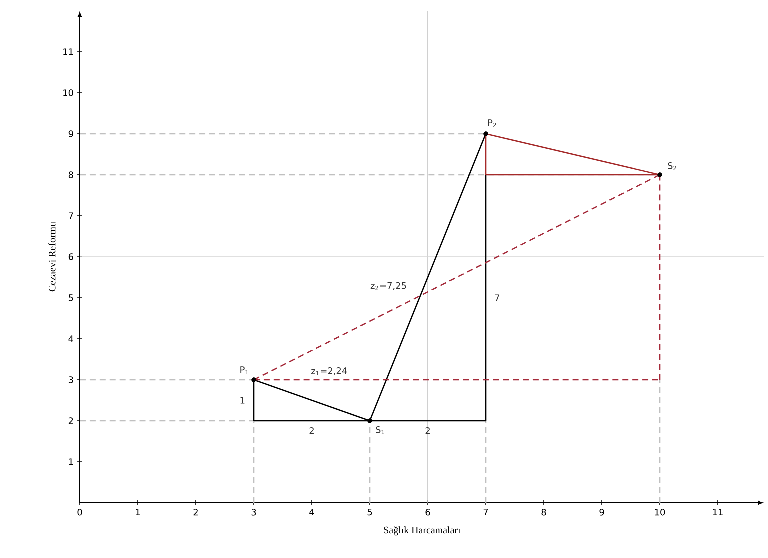 The width and height of the screenshot is (768, 558). What do you see at coordinates (138, 512) in the screenshot?
I see `x-tick-label: 1` at bounding box center [138, 512].